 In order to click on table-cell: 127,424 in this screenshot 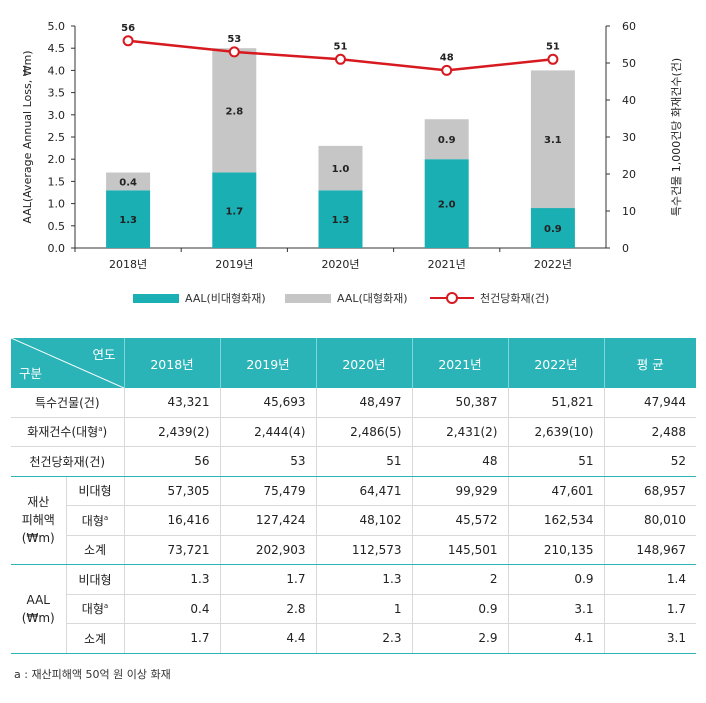, I will do `click(267, 520)`.